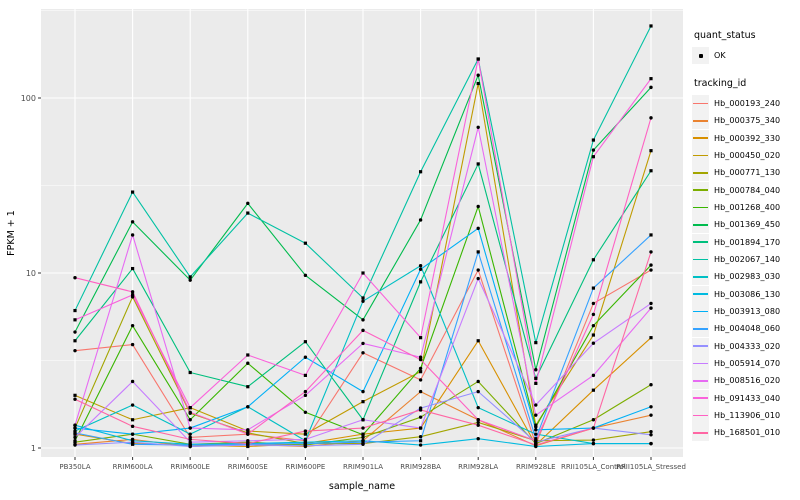  Describe the element at coordinates (745, 433) in the screenshot. I see `legend-entry-Hb_168501_010: Hb_168501_010` at that location.